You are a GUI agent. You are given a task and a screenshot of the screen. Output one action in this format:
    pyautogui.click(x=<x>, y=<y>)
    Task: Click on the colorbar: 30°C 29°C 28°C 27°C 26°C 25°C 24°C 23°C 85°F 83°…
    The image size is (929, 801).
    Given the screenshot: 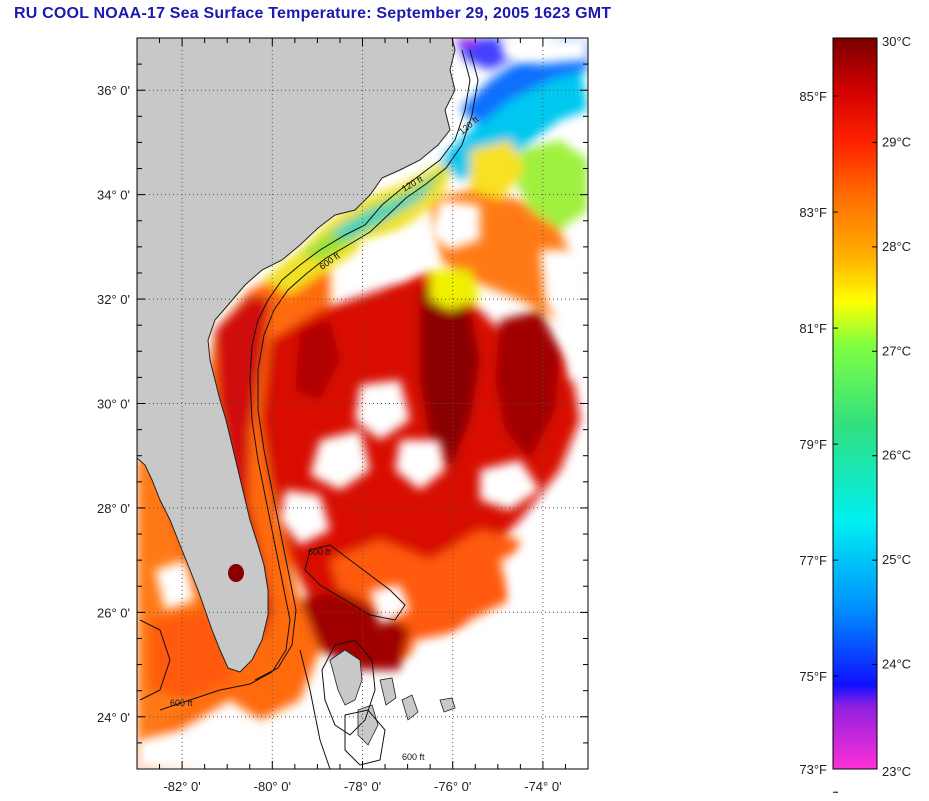 What is the action you would take?
    pyautogui.click(x=855, y=413)
    